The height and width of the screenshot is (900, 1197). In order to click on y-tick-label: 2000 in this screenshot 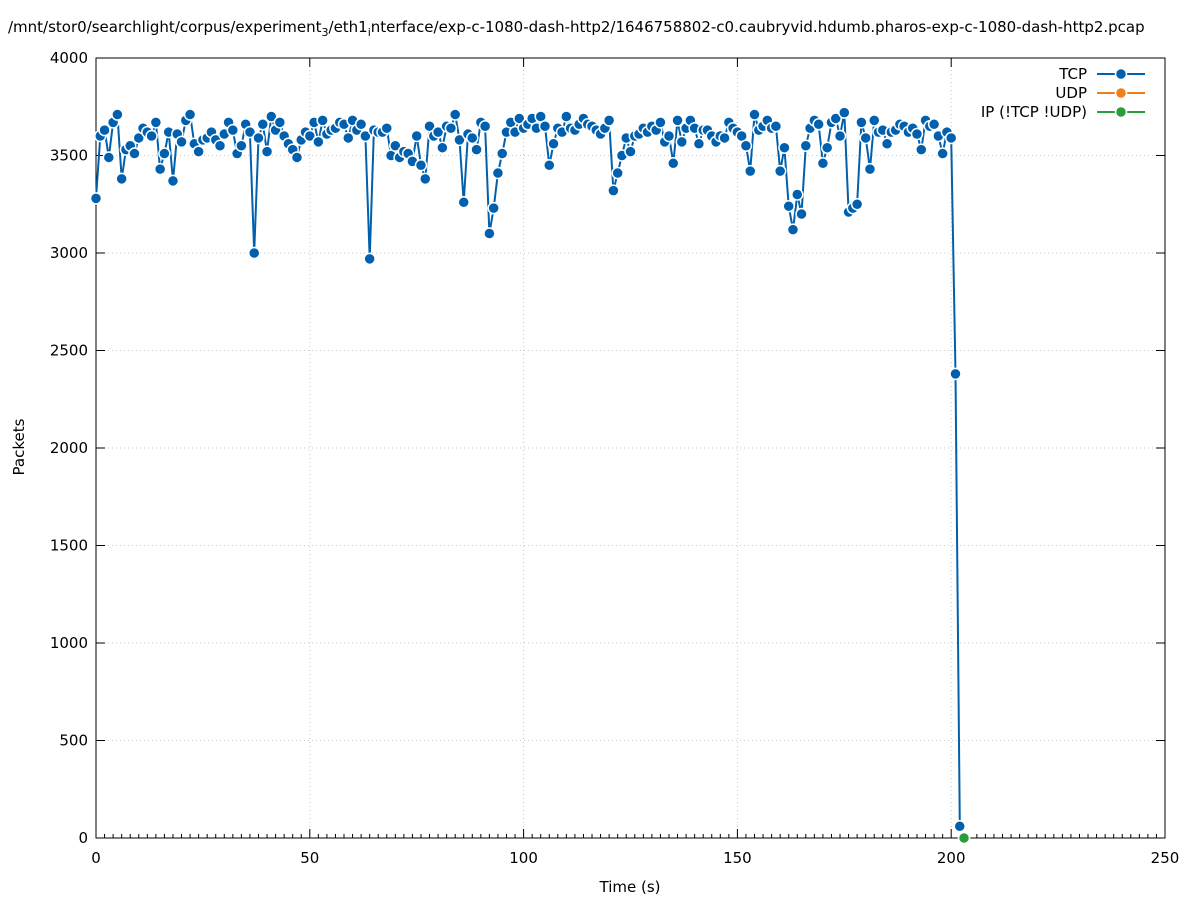, I will do `click(69, 448)`.